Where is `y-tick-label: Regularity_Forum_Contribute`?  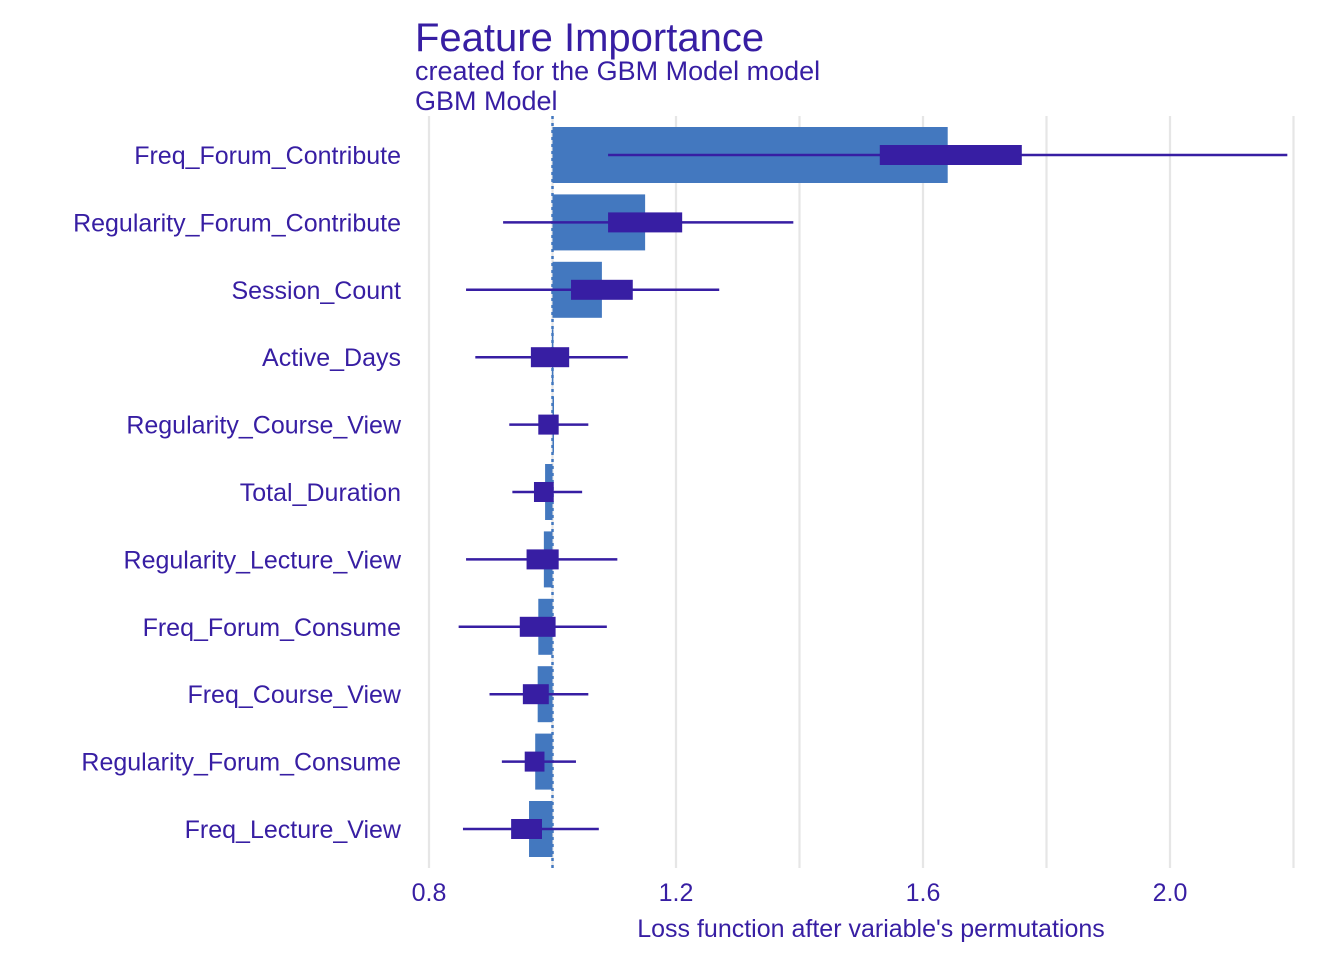
y-tick-label: Regularity_Forum_Contribute is located at coordinates (237, 223).